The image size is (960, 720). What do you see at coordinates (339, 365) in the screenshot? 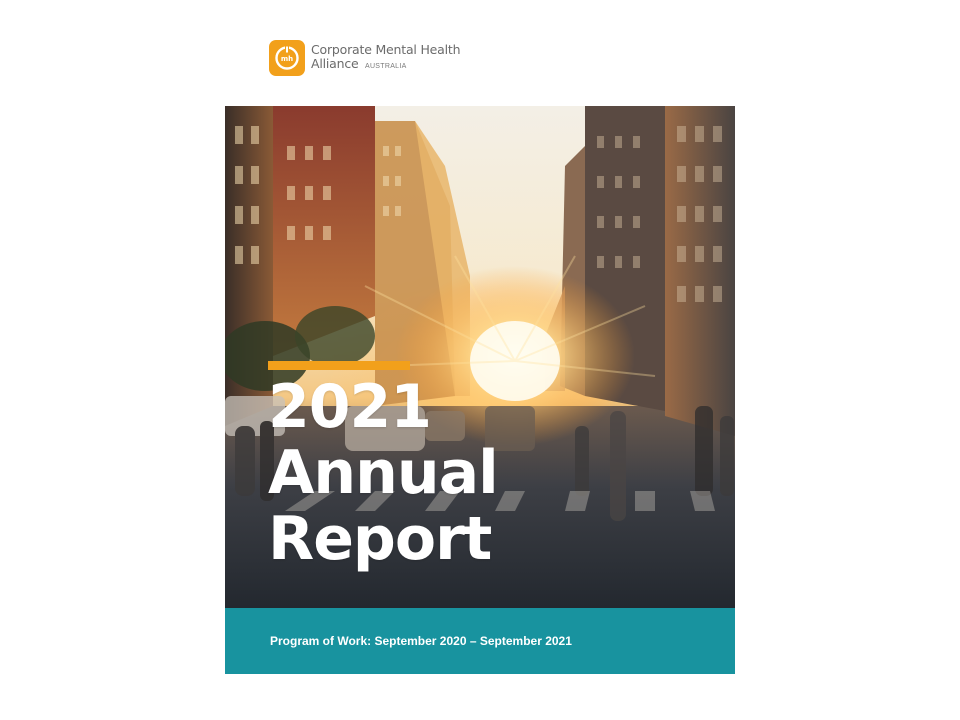
I see `title-accent-bar` at bounding box center [339, 365].